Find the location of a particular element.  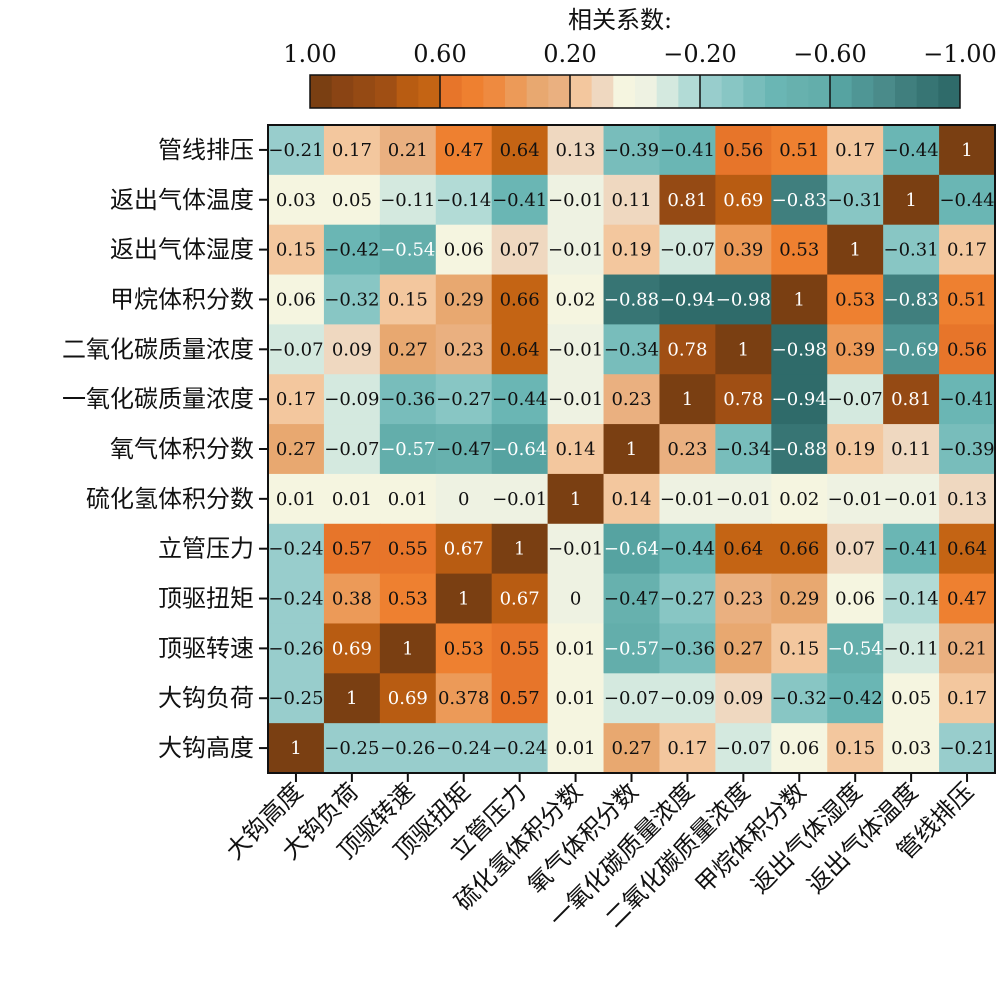

colorbar-tick-label: −0.20 is located at coordinates (700, 54).